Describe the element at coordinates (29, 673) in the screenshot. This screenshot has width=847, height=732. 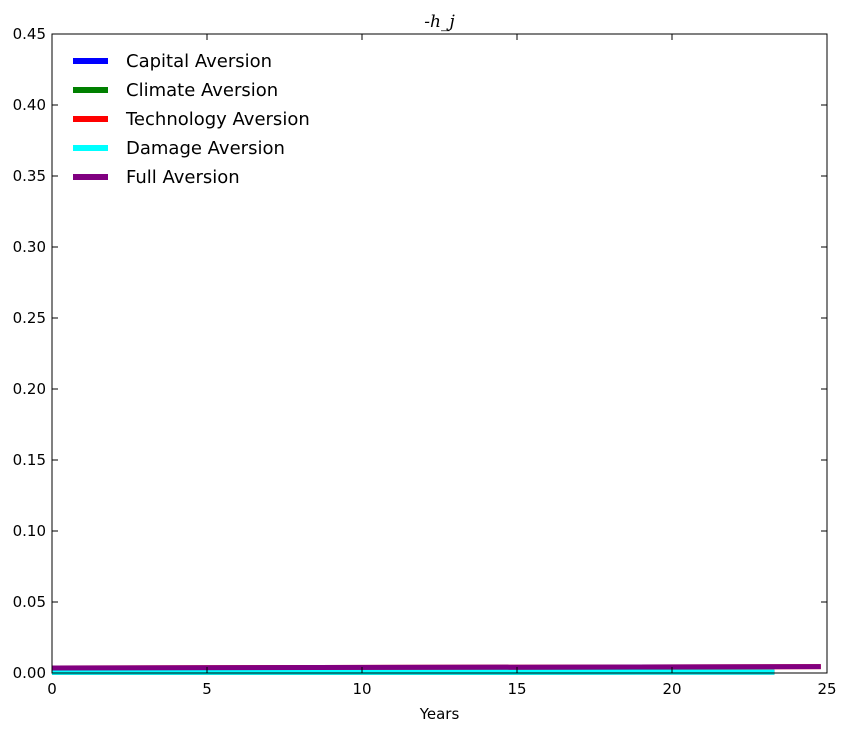
I see `y-tick-label: 0.00` at that location.